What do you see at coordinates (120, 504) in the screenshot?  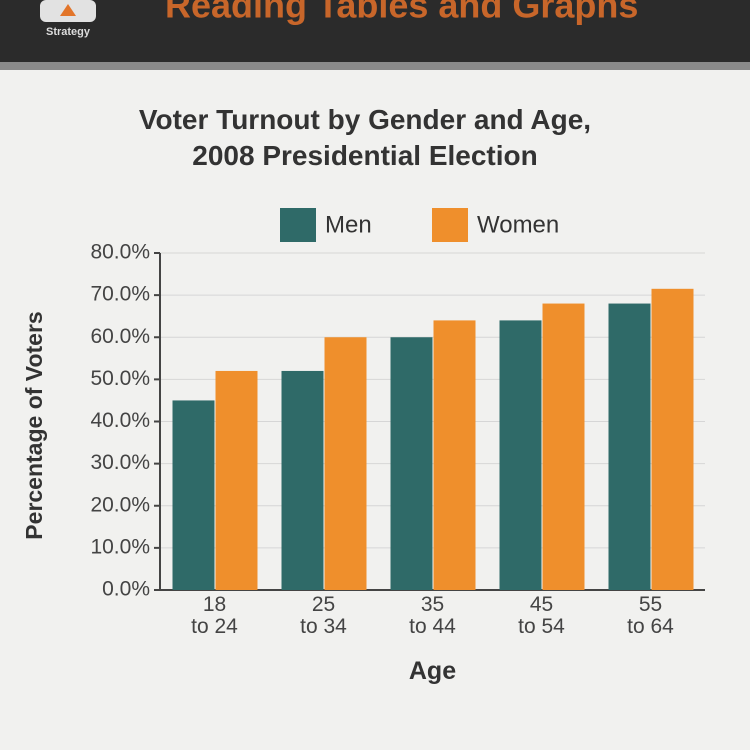 I see `y-tick-label: 20.0%` at bounding box center [120, 504].